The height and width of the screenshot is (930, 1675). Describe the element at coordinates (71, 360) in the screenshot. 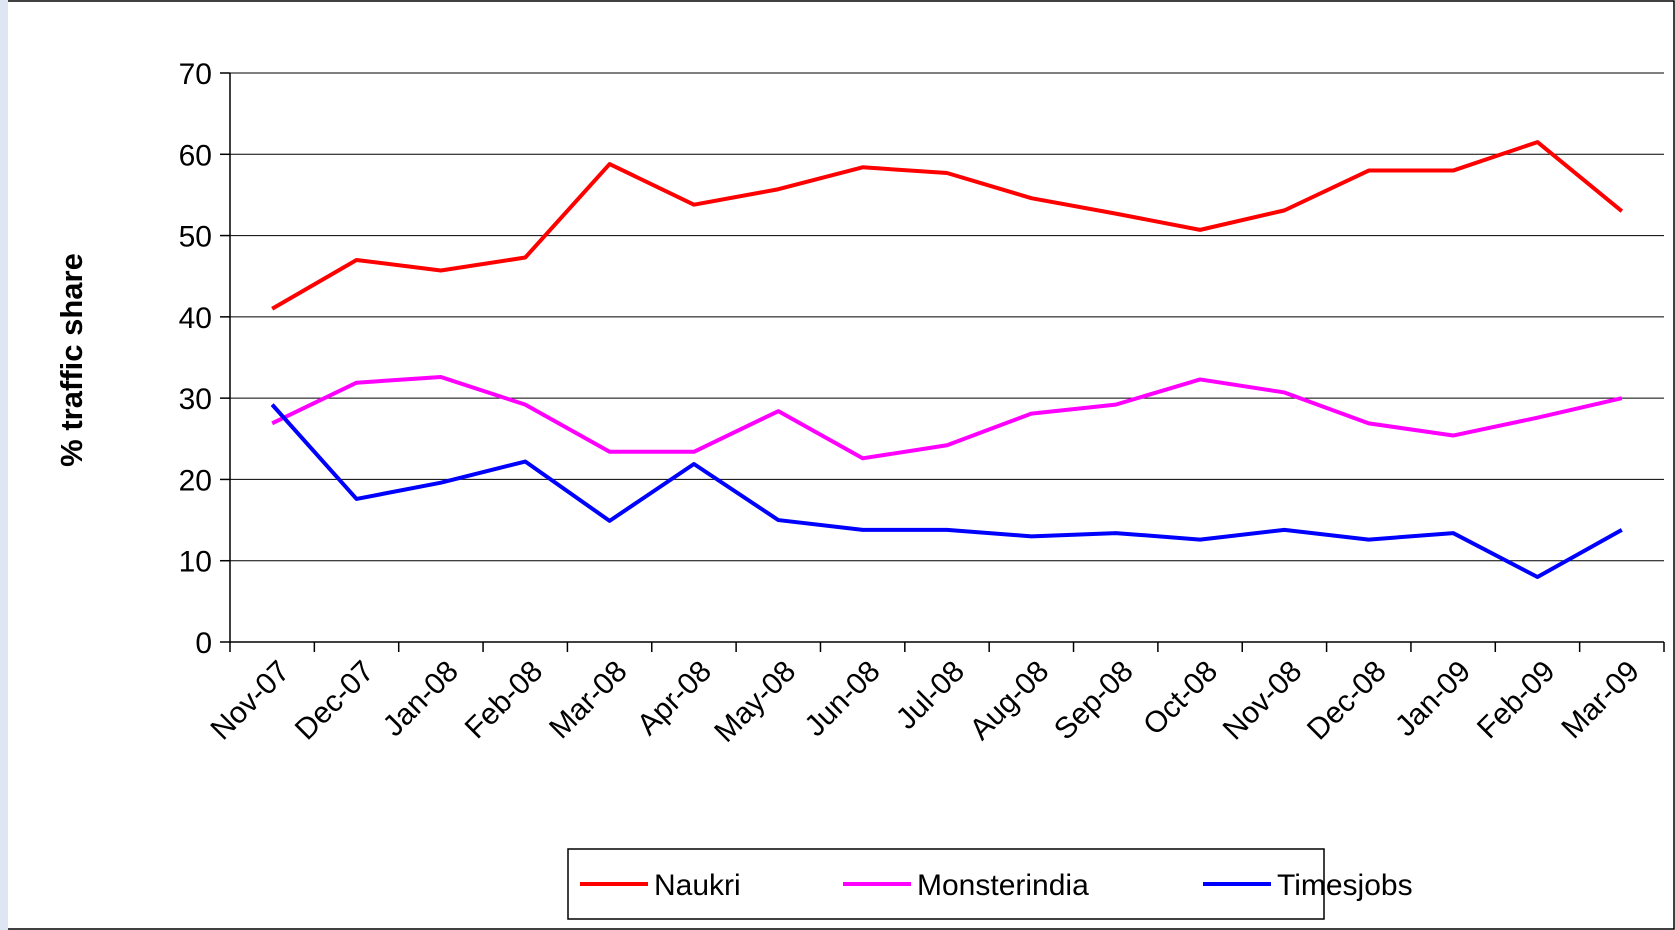

I see `y-axis-title: % traffic share` at that location.